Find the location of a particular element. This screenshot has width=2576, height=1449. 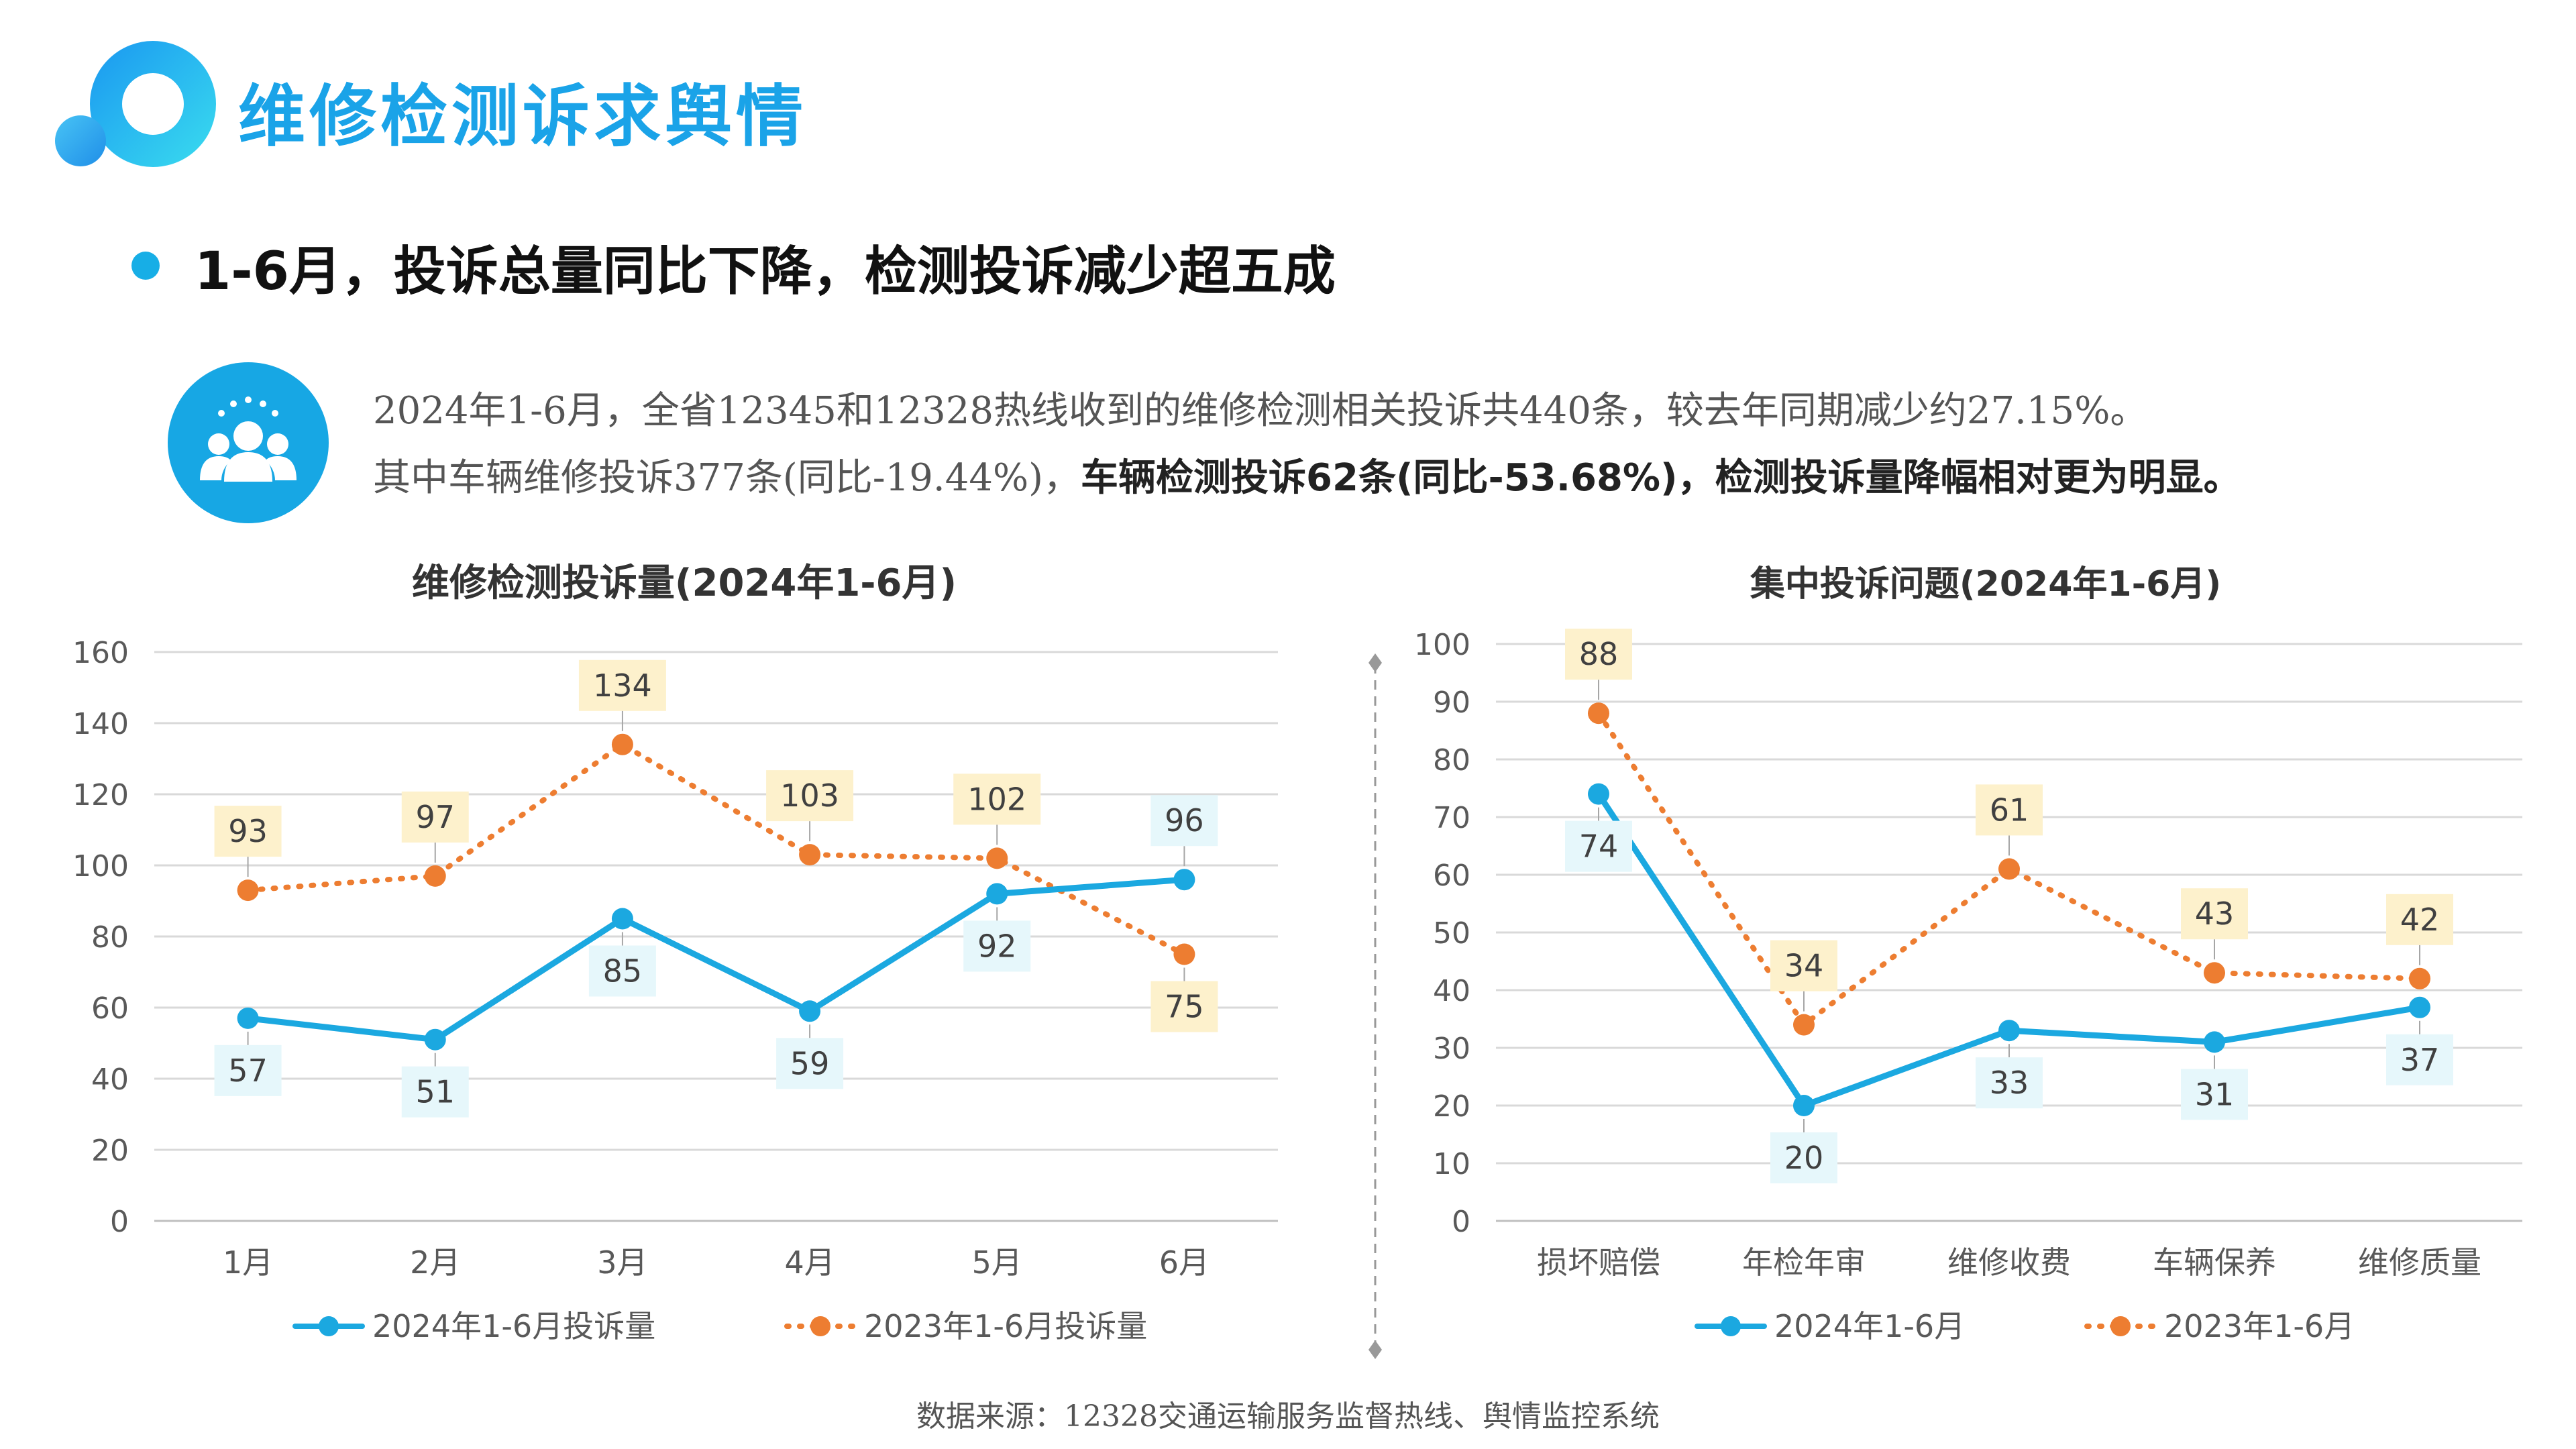

y-tick-label: 30 is located at coordinates (1451, 1049).